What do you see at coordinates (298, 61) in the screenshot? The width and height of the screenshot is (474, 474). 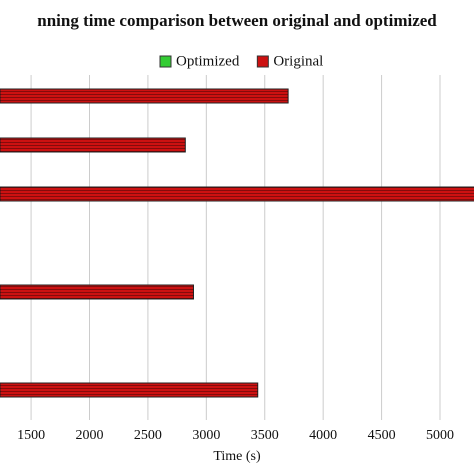 I see `legend-label: Original` at bounding box center [298, 61].